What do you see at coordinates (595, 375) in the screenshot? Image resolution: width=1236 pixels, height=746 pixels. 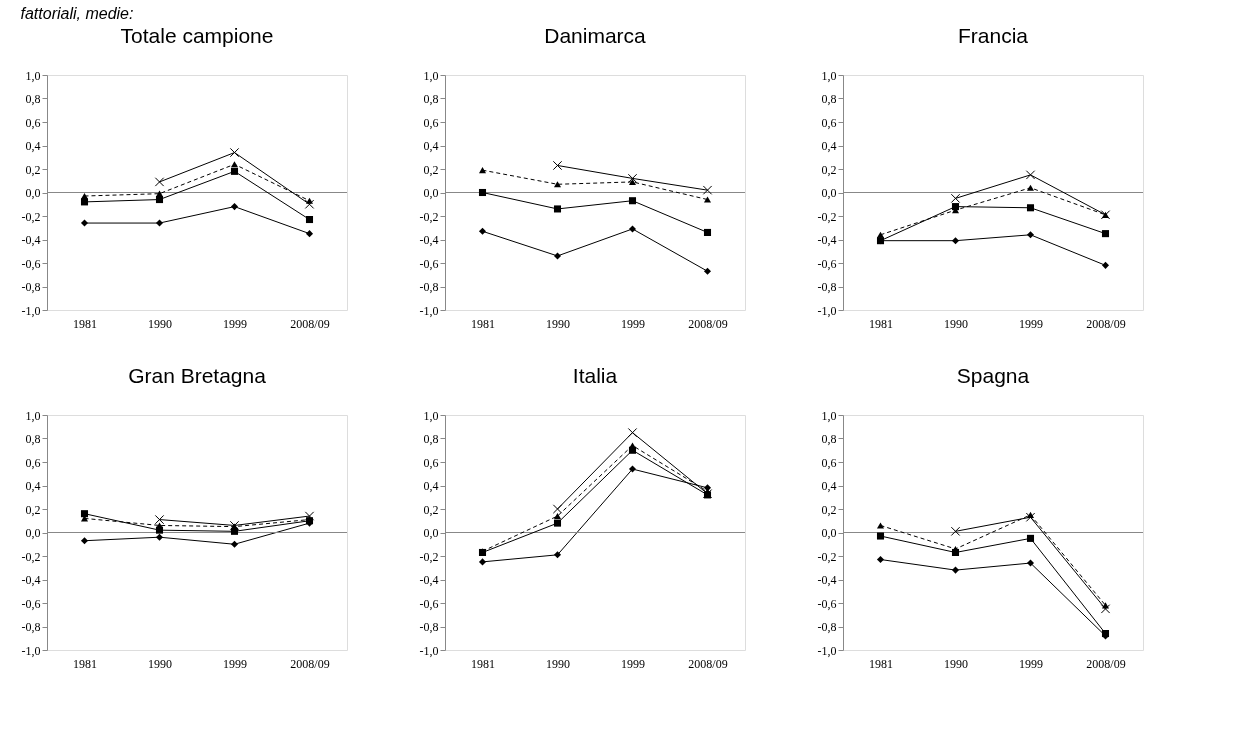 I see `chart-title: Italia` at bounding box center [595, 375].